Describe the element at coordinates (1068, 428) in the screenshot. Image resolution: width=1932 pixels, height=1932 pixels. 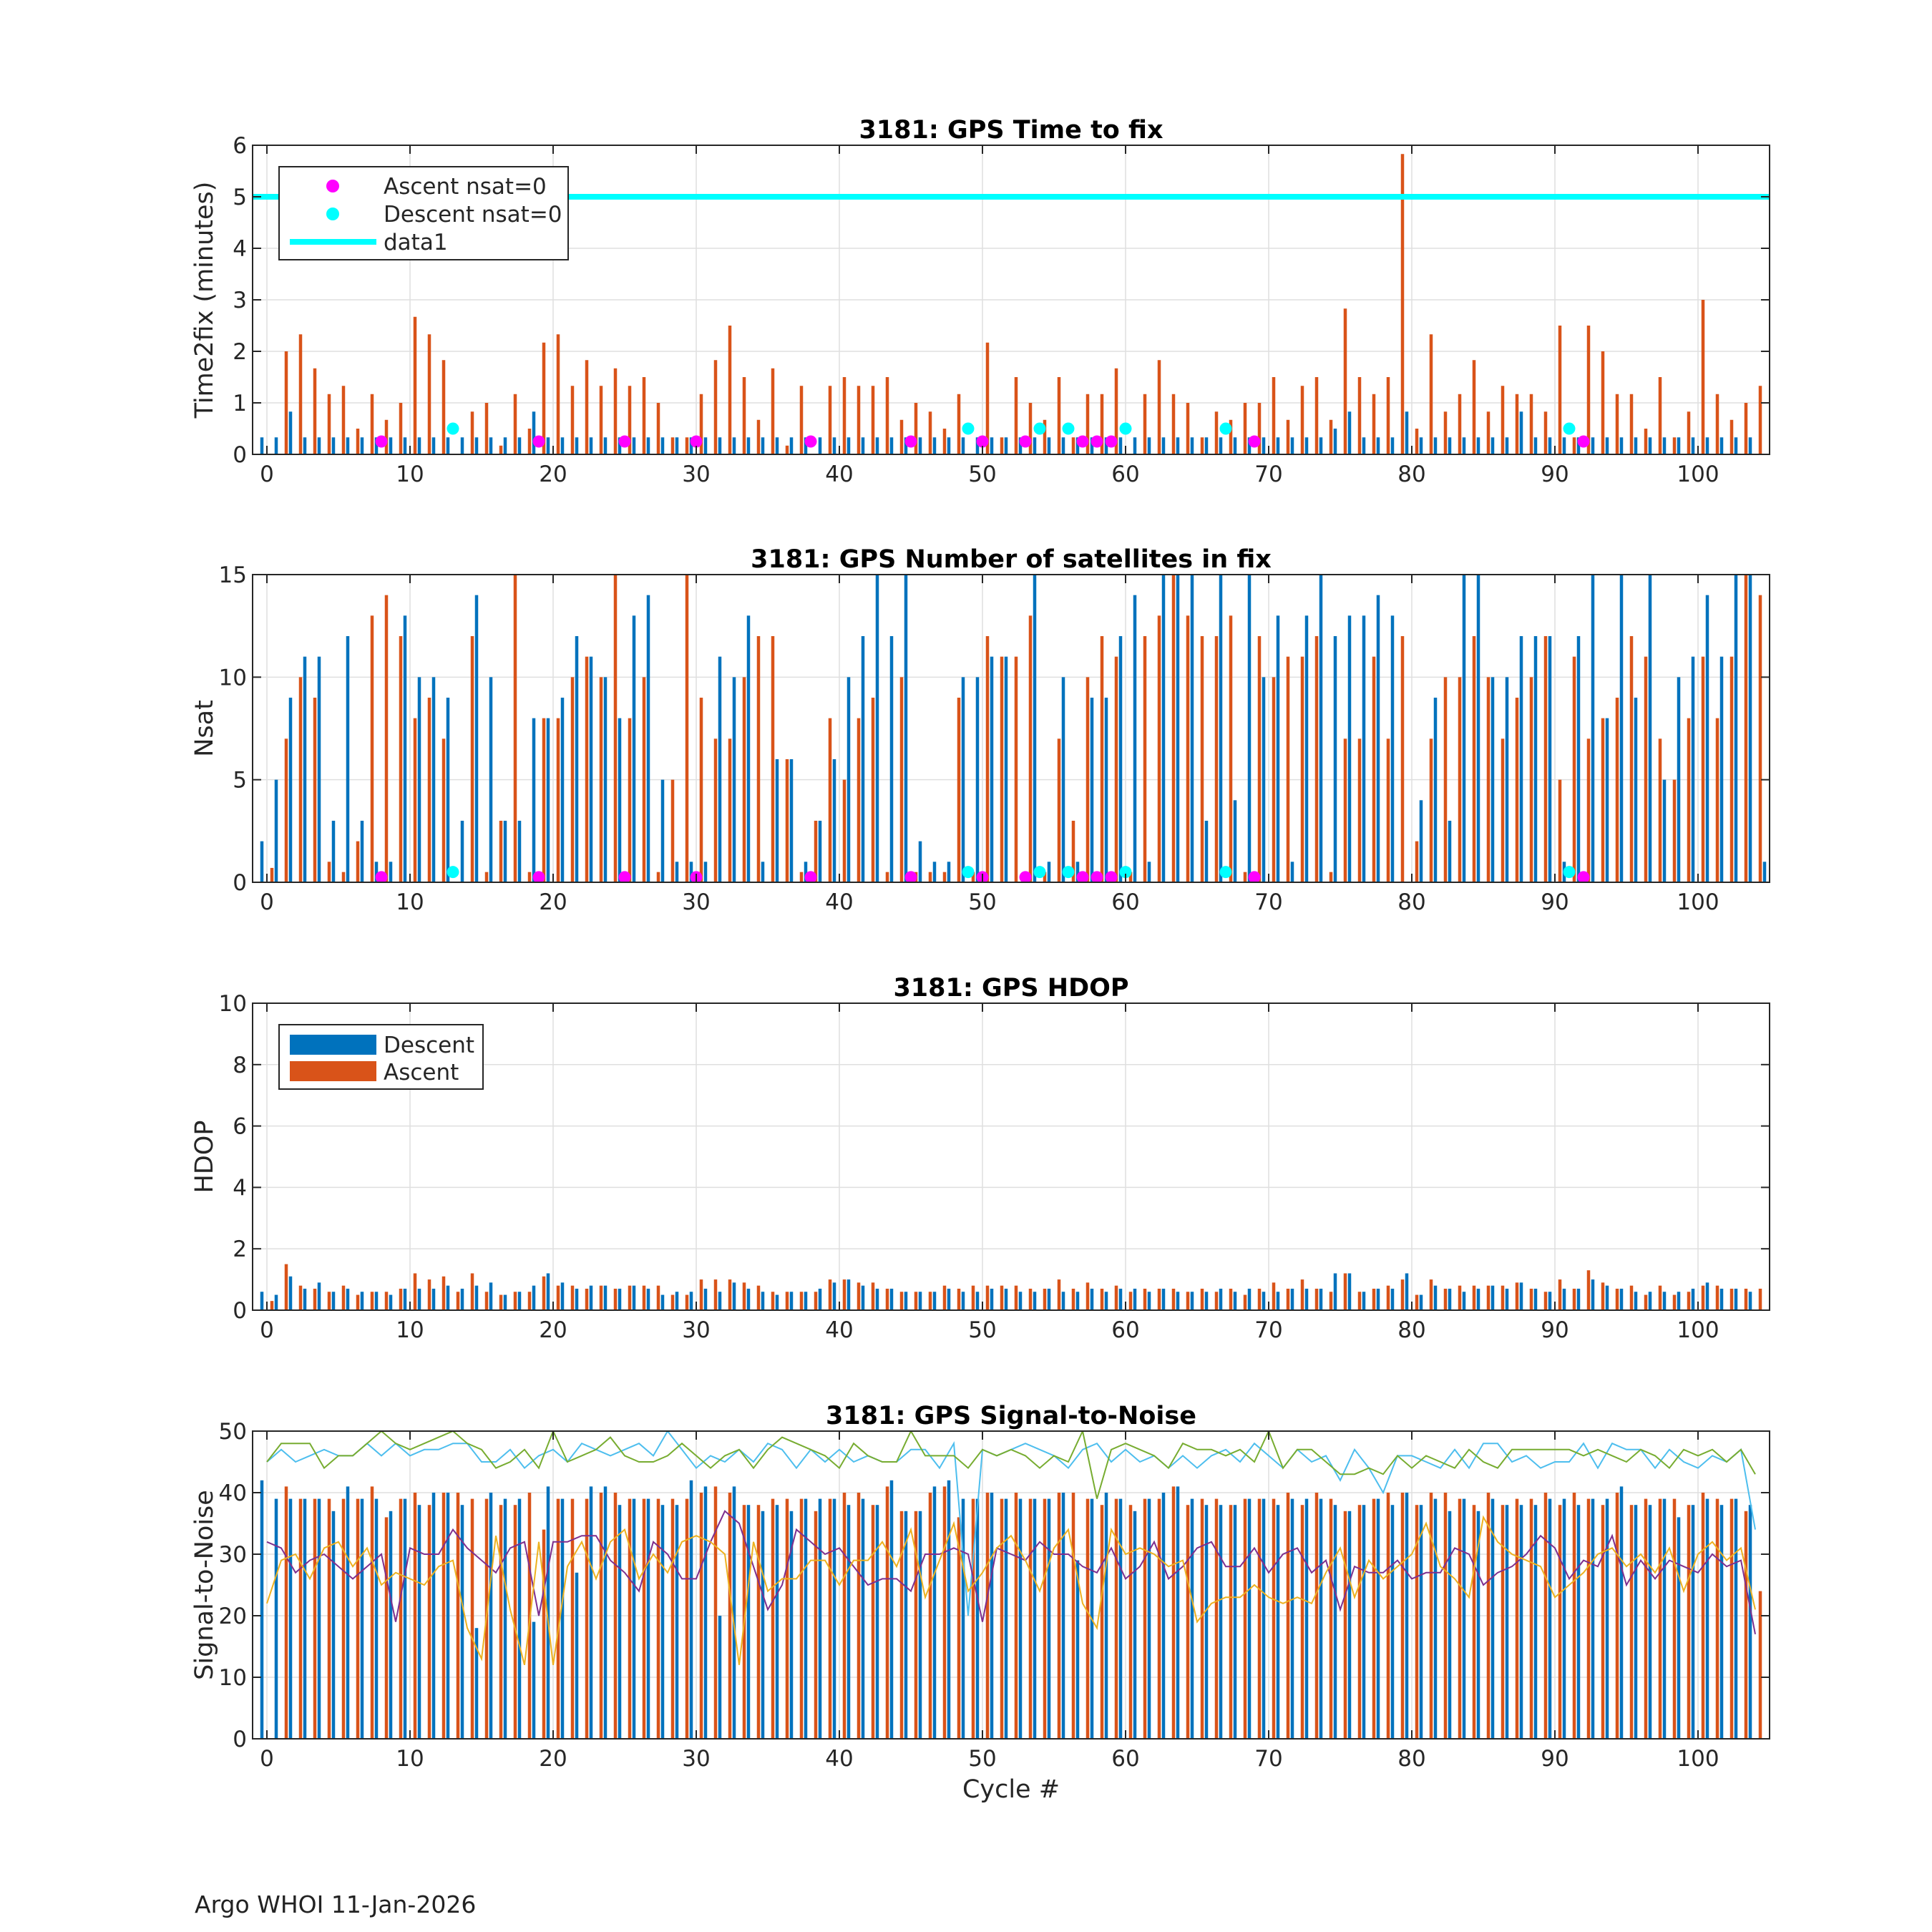
I see `descent-nsat0-marker` at that location.